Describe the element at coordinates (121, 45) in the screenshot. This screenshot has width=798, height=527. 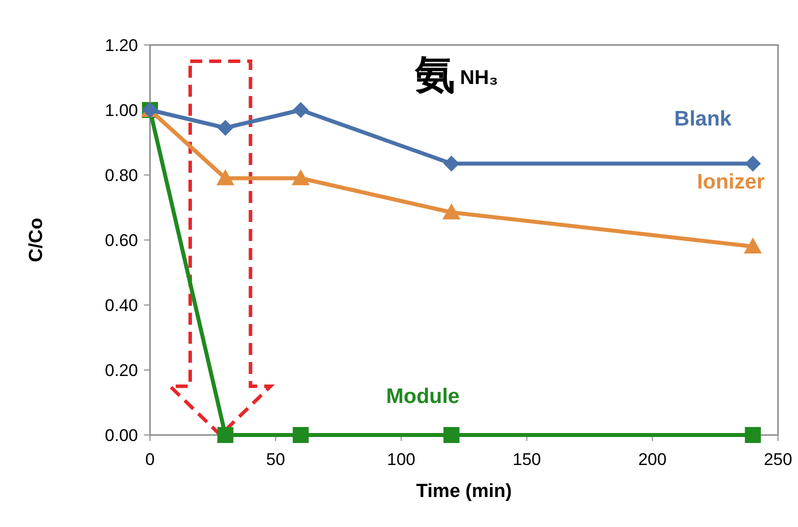
I see `y-tick-label: 1.20` at that location.